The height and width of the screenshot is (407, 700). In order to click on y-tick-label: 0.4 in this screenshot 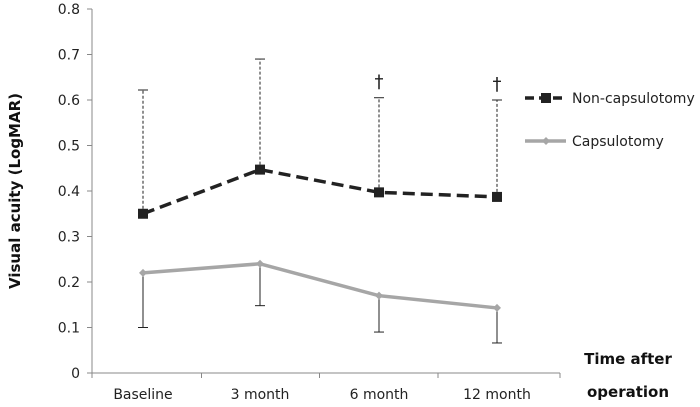, I will do `click(69, 192)`.